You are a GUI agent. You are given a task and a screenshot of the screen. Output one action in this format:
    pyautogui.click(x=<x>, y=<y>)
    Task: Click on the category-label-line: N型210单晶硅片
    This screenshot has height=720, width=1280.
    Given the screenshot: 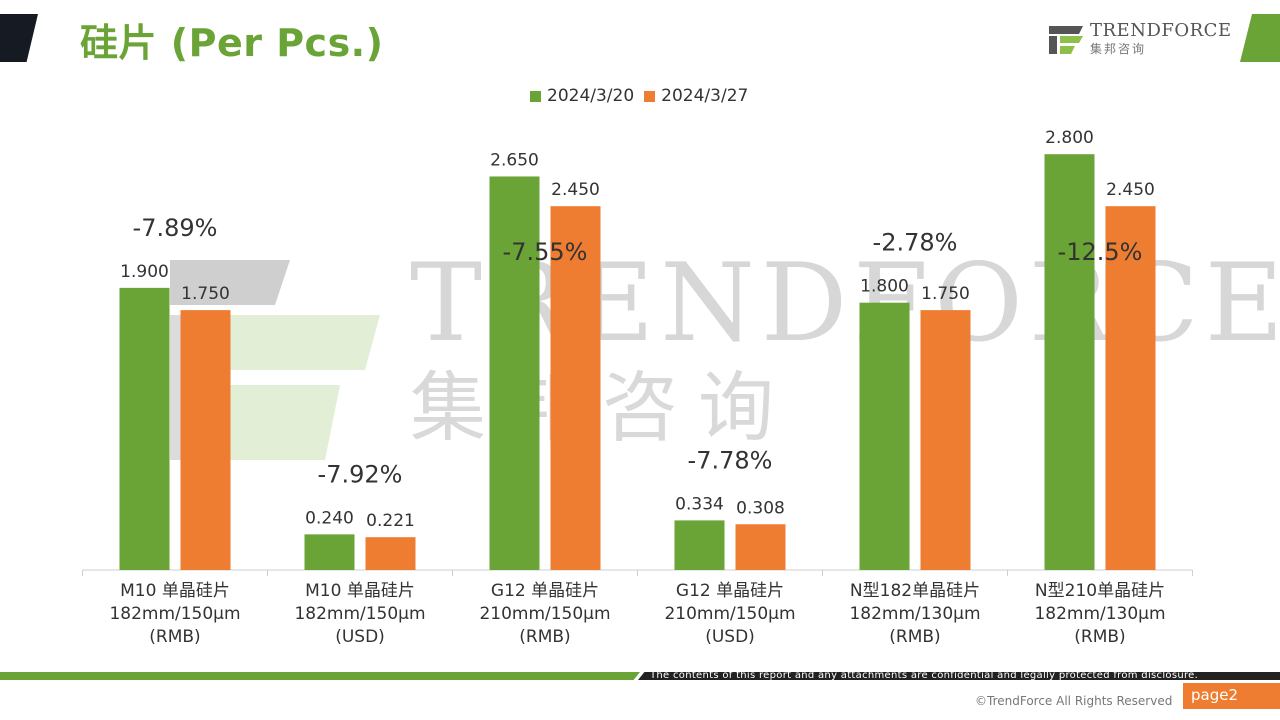 What is the action you would take?
    pyautogui.click(x=1100, y=591)
    